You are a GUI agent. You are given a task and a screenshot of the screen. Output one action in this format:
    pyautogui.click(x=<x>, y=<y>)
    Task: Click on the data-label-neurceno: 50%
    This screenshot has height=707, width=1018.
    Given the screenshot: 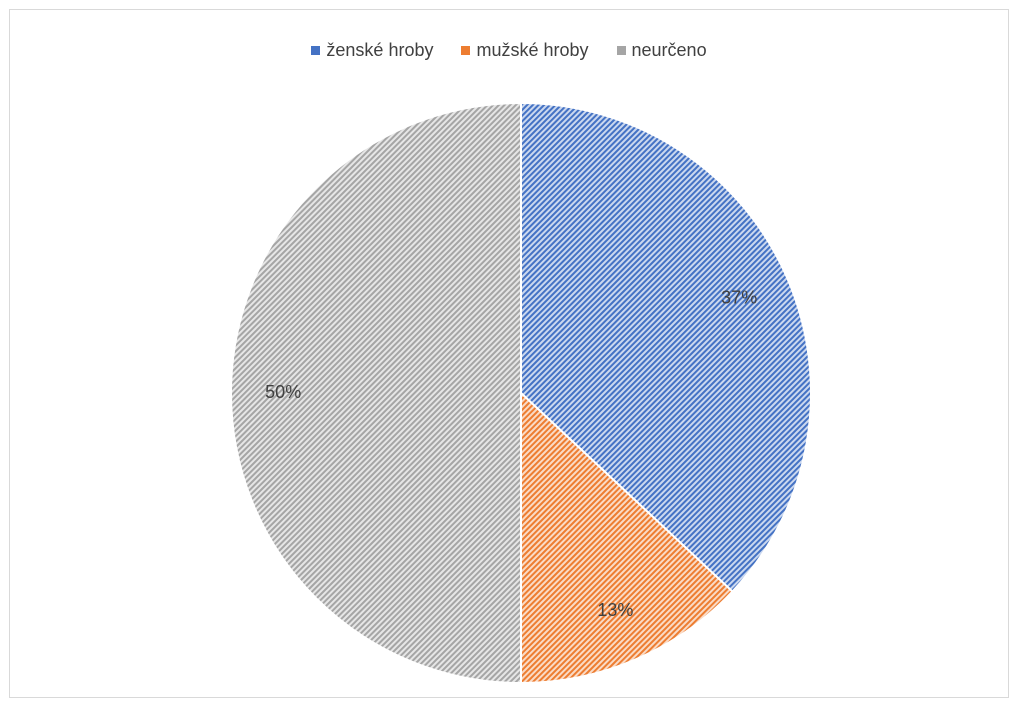 What is the action you would take?
    pyautogui.click(x=283, y=392)
    